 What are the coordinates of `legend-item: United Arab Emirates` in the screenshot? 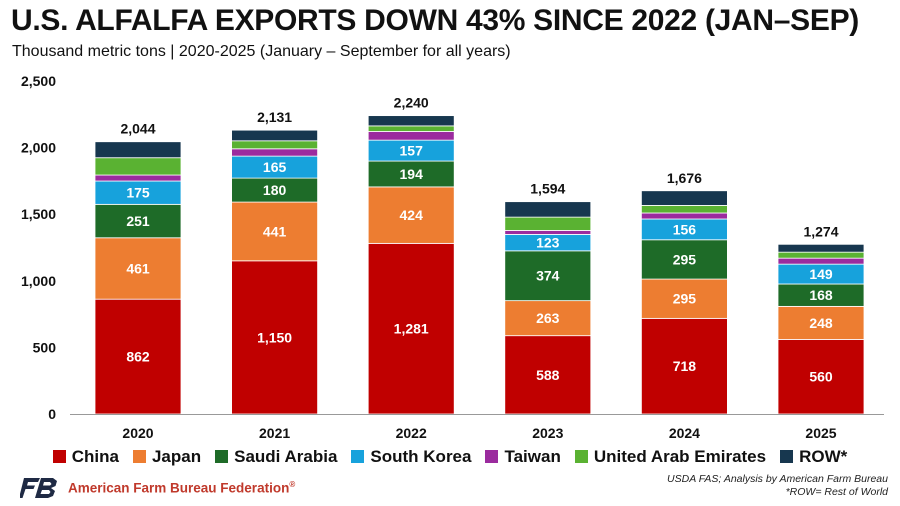 It's located at (670, 457).